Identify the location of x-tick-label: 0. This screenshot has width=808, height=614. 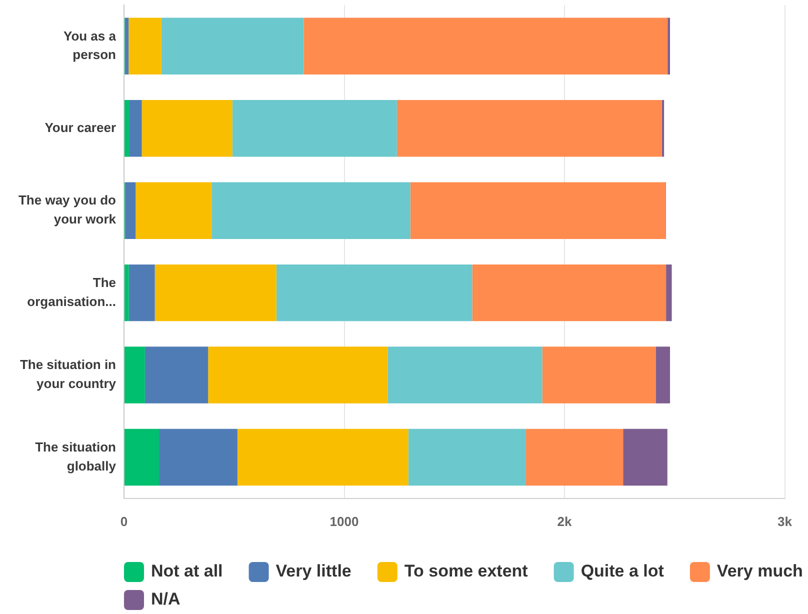
(124, 521).